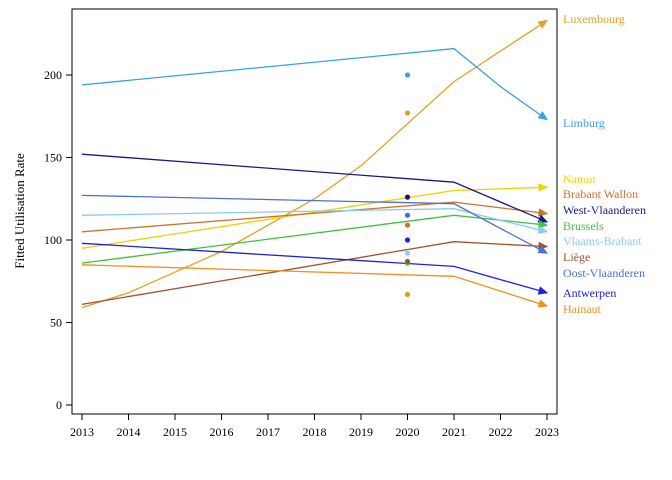 Image resolution: width=672 pixels, height=480 pixels. I want to click on series-brussels, so click(315, 239).